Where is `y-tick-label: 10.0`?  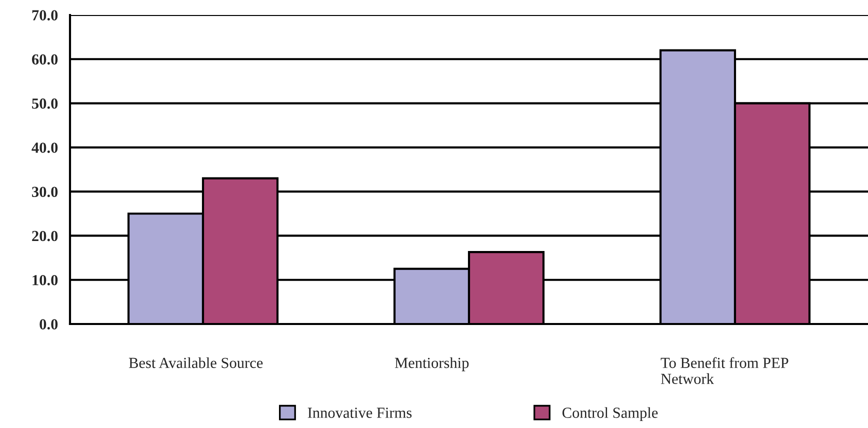 y-tick-label: 10.0 is located at coordinates (45, 280).